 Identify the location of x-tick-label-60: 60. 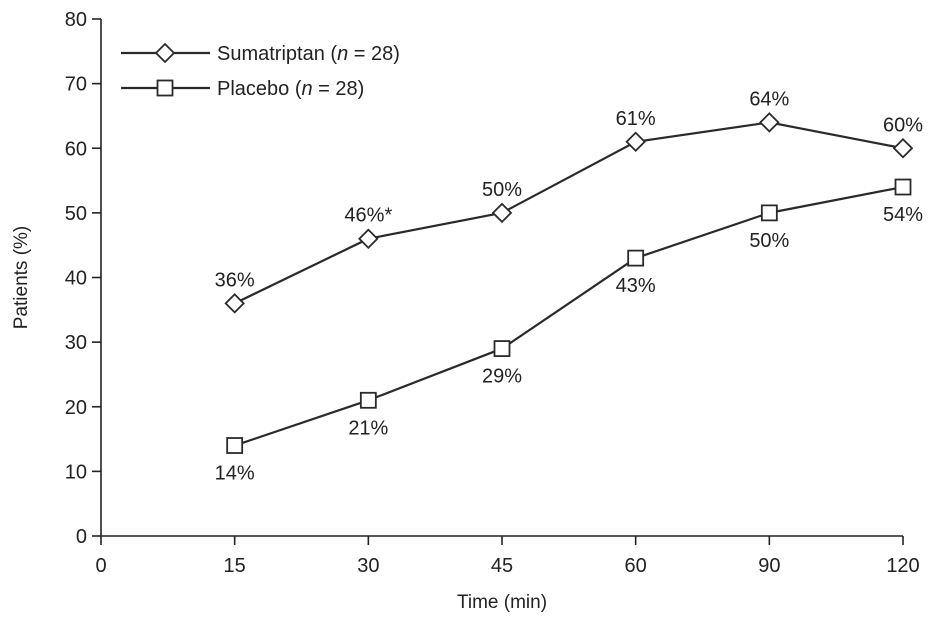
(636, 566).